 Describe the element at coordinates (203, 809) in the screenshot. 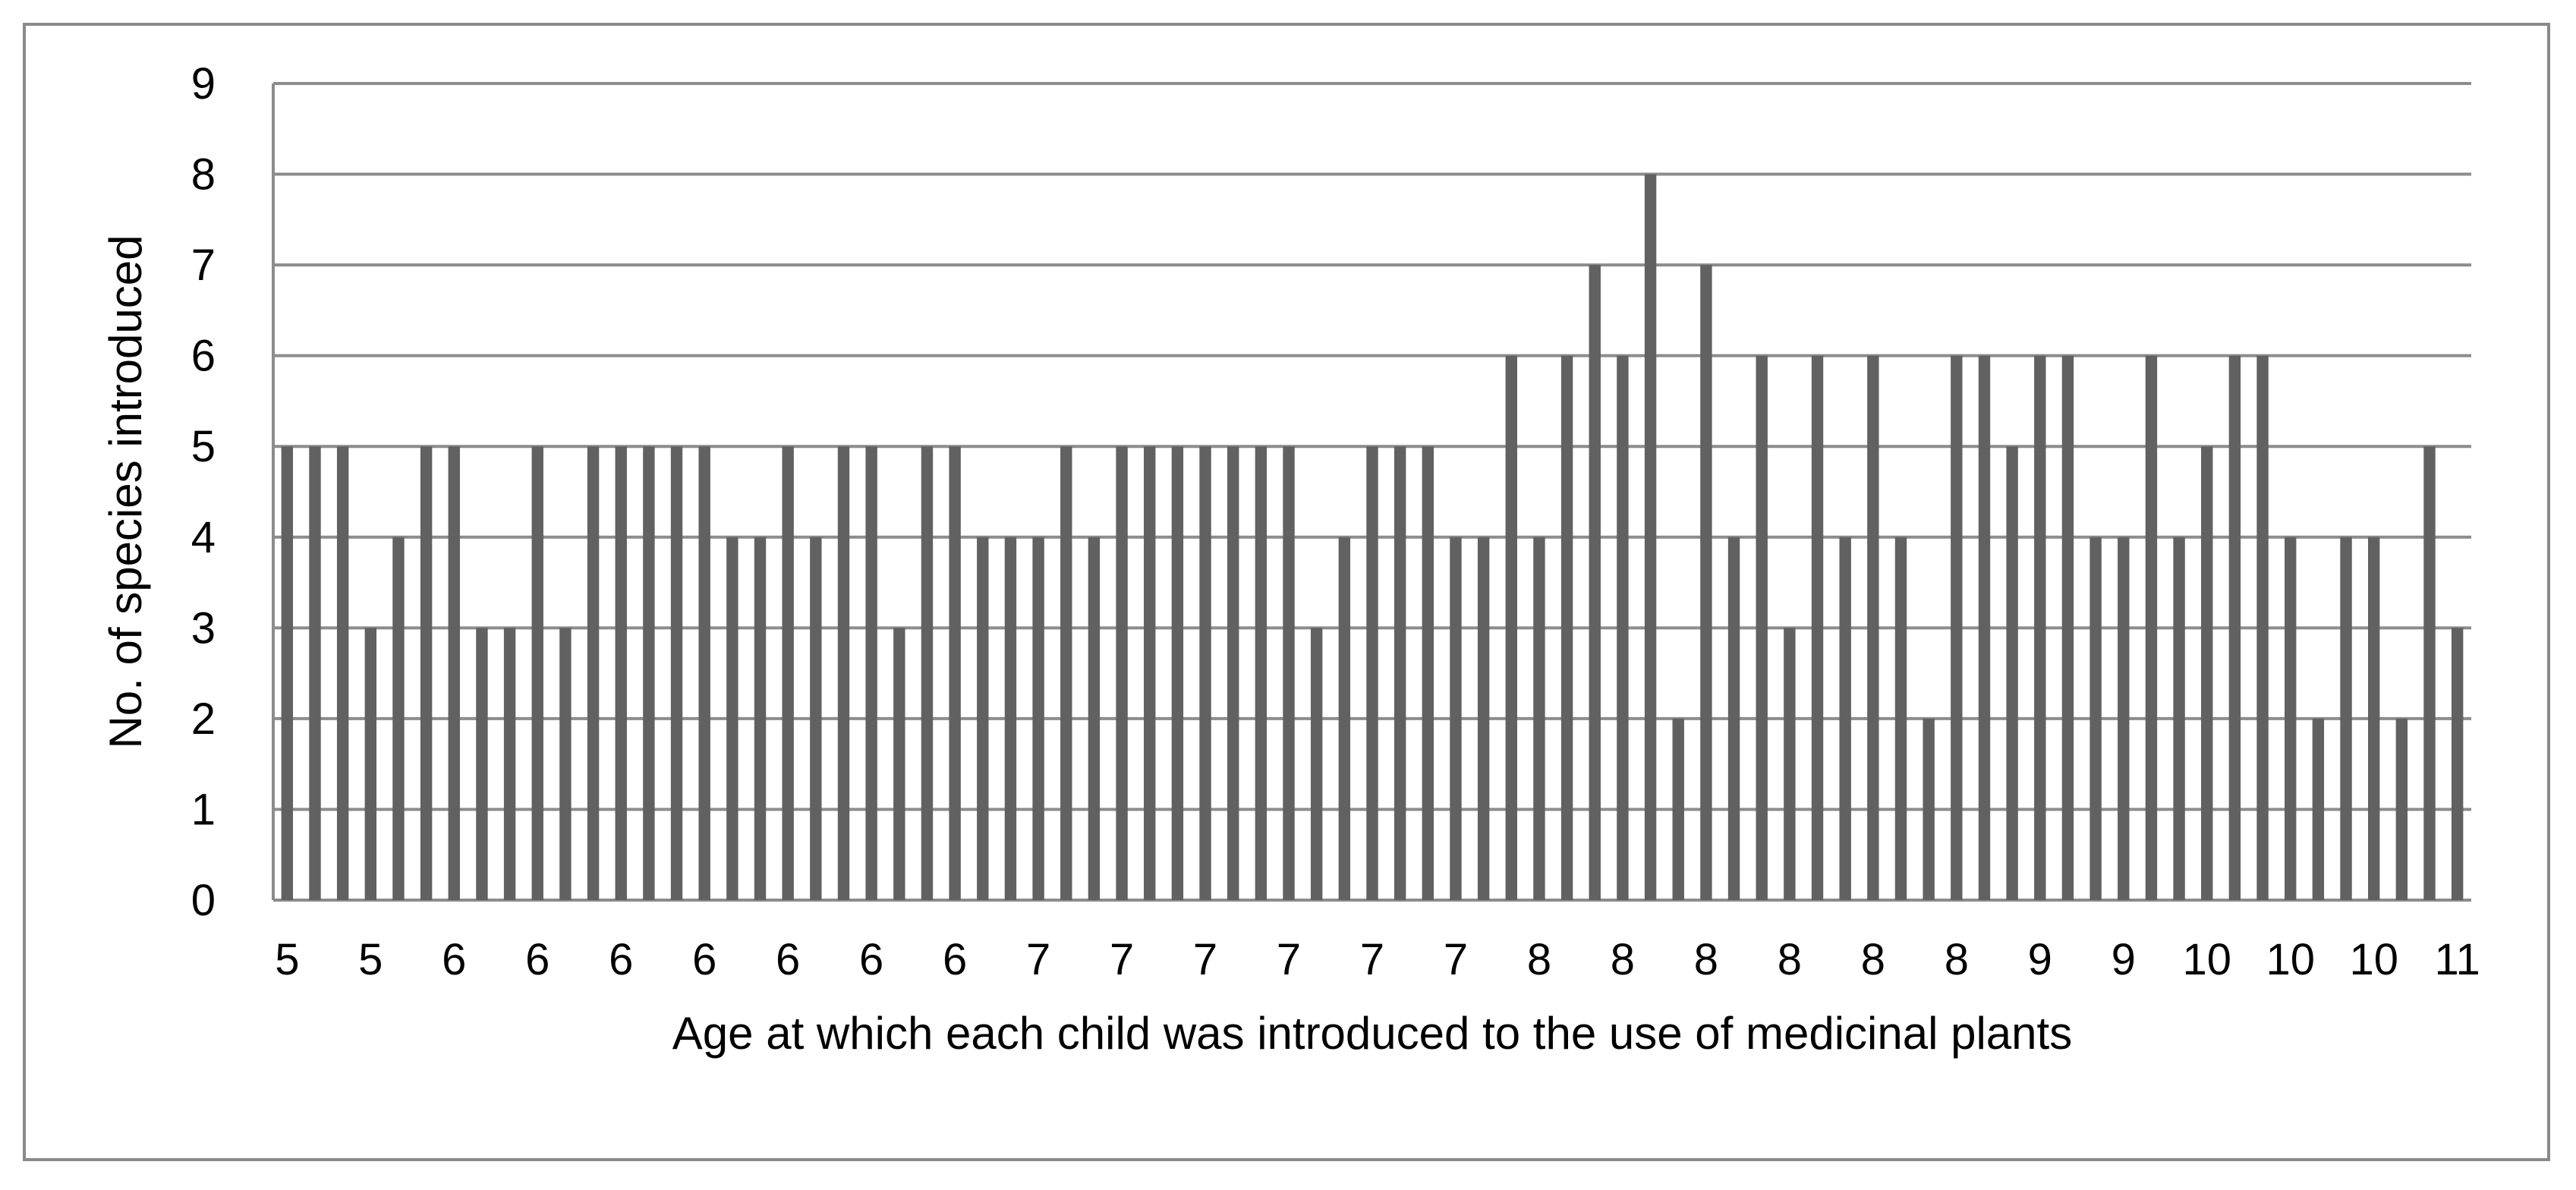

I see `y-tick-label: 1` at that location.